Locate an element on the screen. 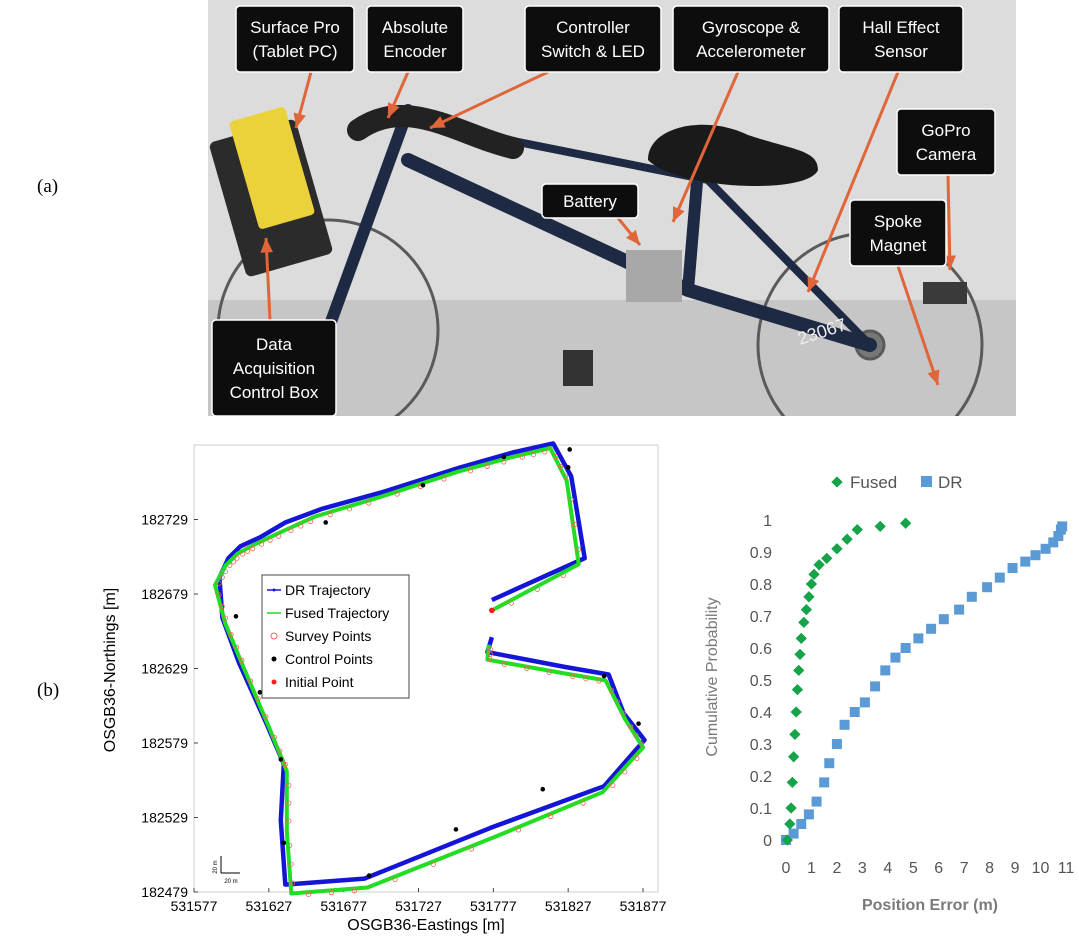  scale-bar-vertical-label: 20 m is located at coordinates (216, 866).